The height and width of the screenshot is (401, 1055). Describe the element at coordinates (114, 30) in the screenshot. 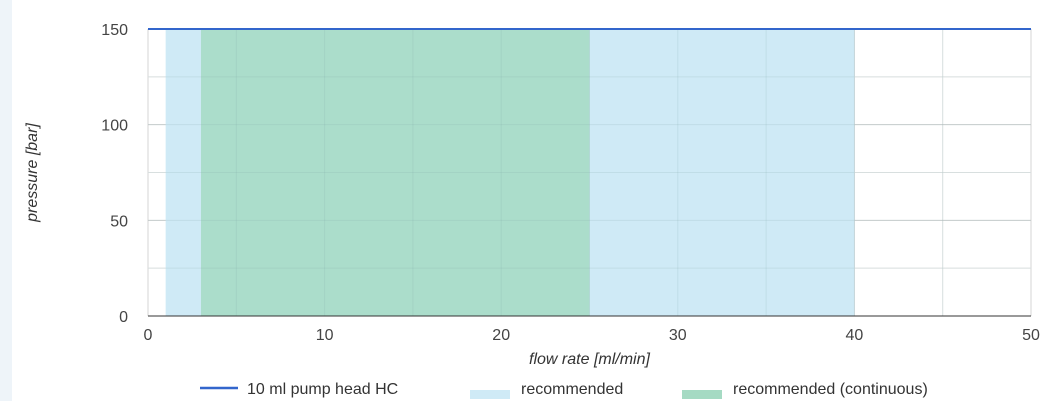

I see `y-tick-label: 150` at that location.